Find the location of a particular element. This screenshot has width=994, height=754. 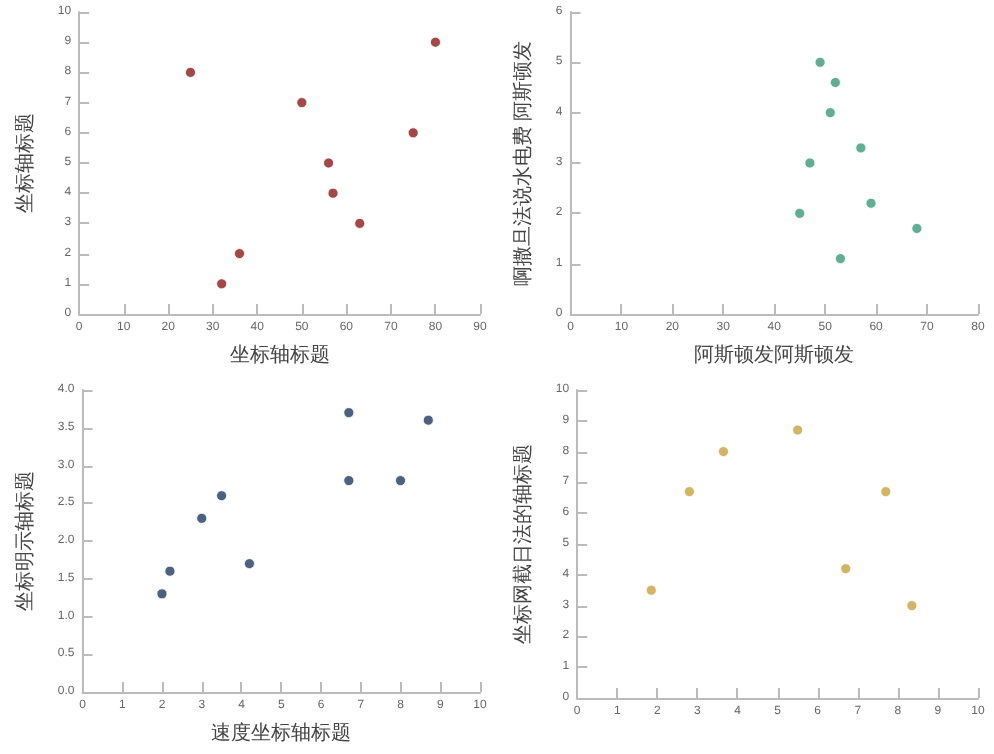

y-axis-title: 坐标轴标题 is located at coordinates (25, 163).